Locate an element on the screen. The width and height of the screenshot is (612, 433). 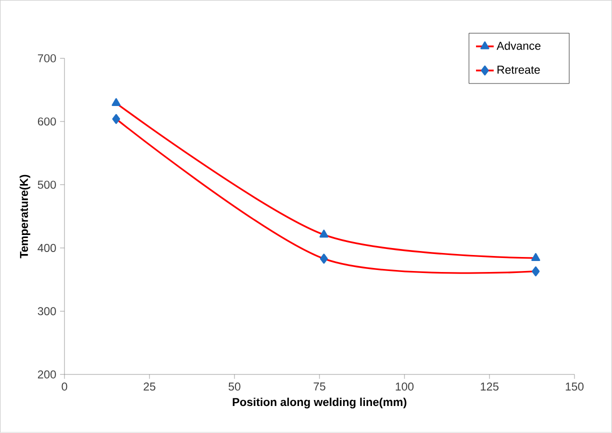
legend-label: Retreate is located at coordinates (519, 70).